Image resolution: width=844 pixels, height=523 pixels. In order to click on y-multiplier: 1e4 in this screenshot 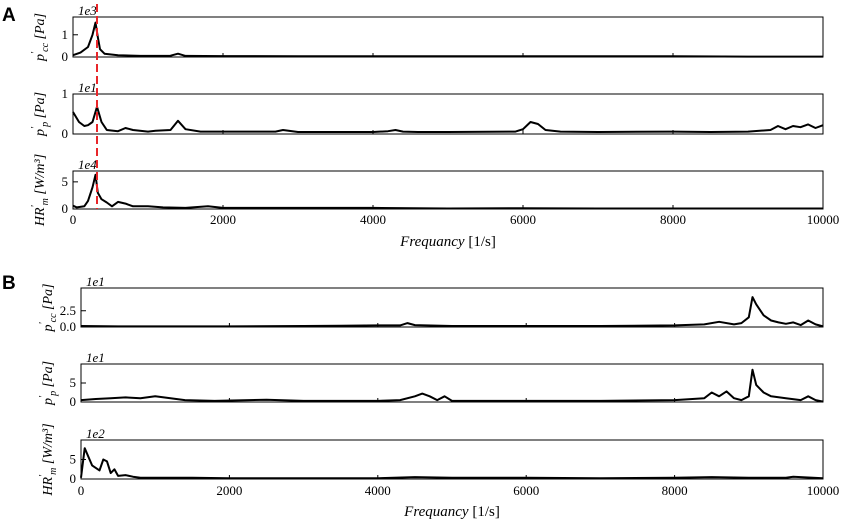, I will do `click(87, 164)`.